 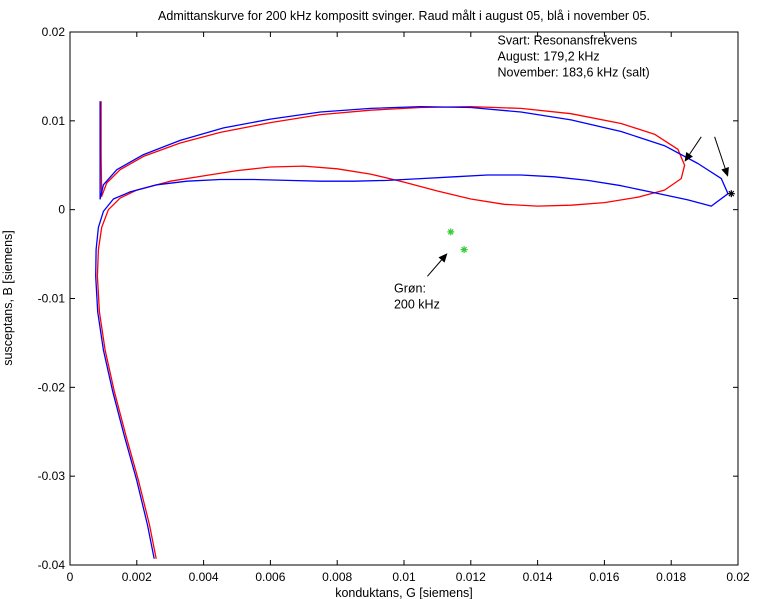 What do you see at coordinates (404, 592) in the screenshot?
I see `x-axis-label: konduktans, G [siemens]` at bounding box center [404, 592].